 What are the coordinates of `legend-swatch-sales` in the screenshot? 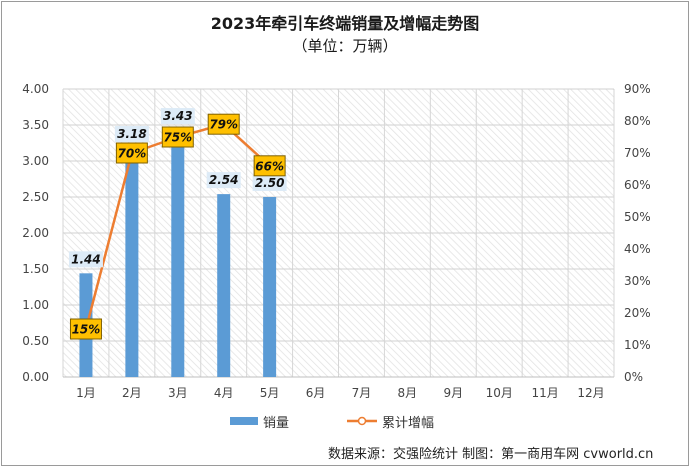 It's located at (244, 421).